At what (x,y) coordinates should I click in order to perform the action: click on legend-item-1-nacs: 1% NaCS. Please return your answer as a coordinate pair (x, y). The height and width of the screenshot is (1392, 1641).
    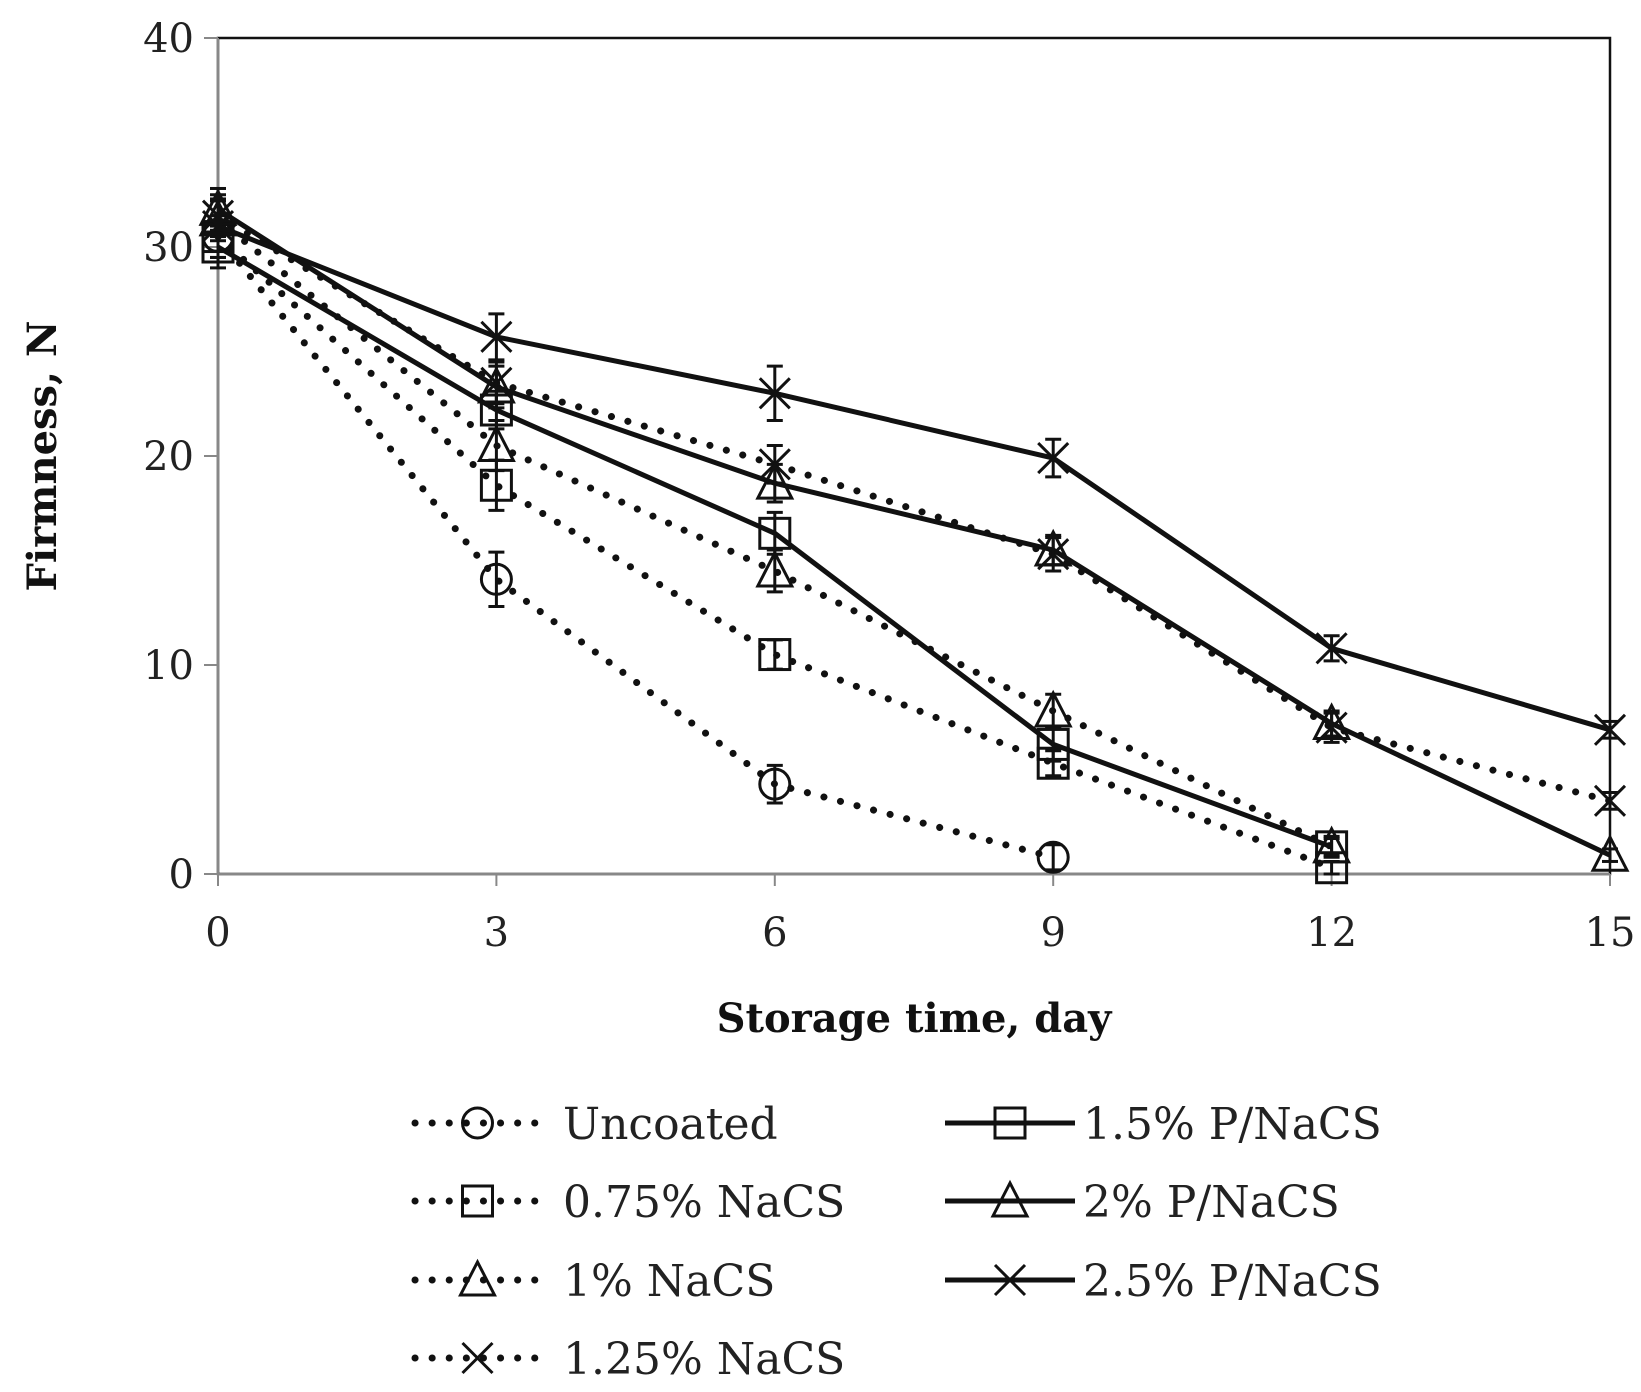
    Looking at the image, I should click on (593, 1281).